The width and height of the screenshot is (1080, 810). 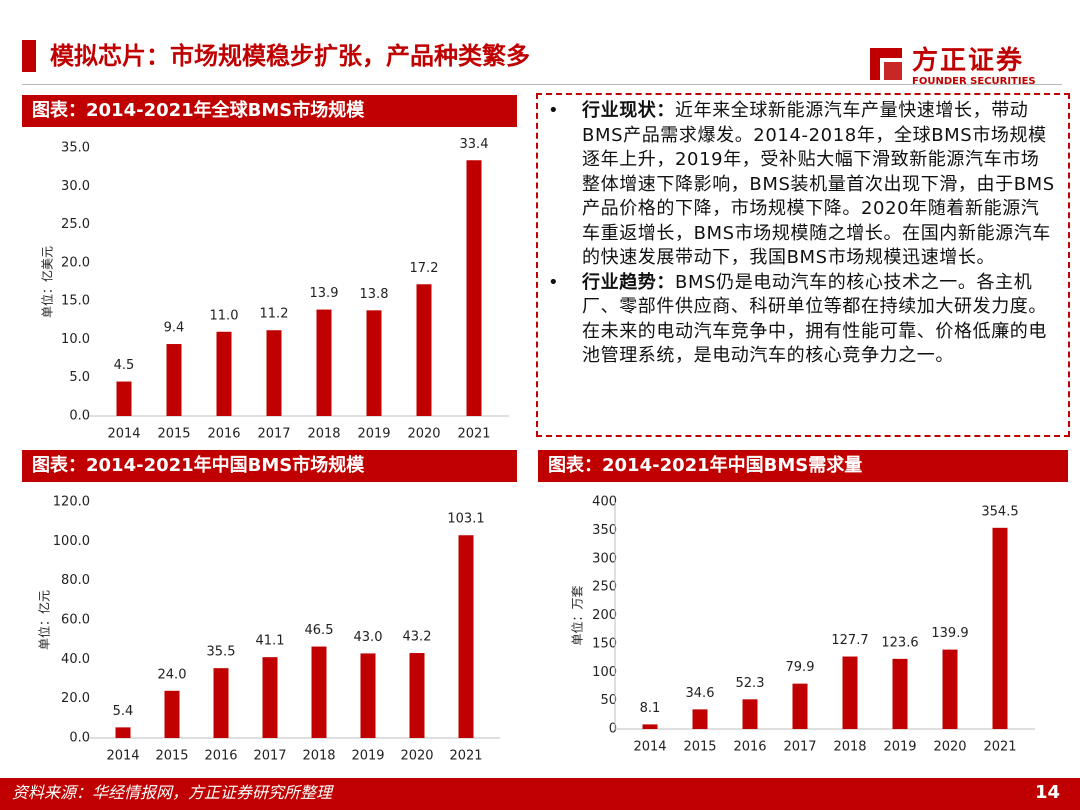 I want to click on y-tick-label: 15.0, so click(x=75, y=301).